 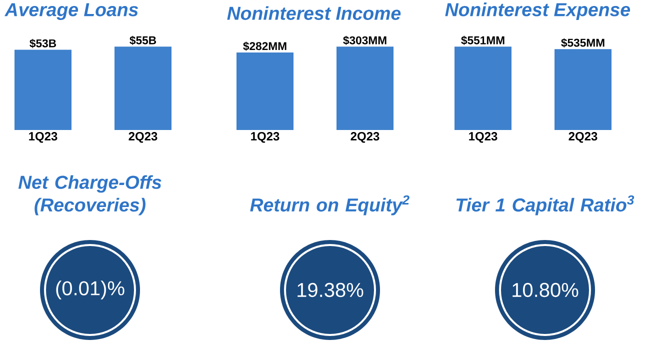 I want to click on text: Return on Equity$^{2}$, so click(x=330, y=205).